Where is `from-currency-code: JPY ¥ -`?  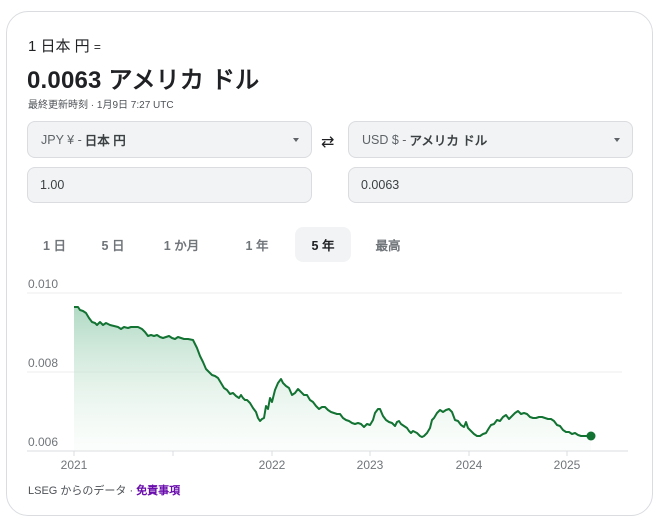
from-currency-code: JPY ¥ - is located at coordinates (61, 139).